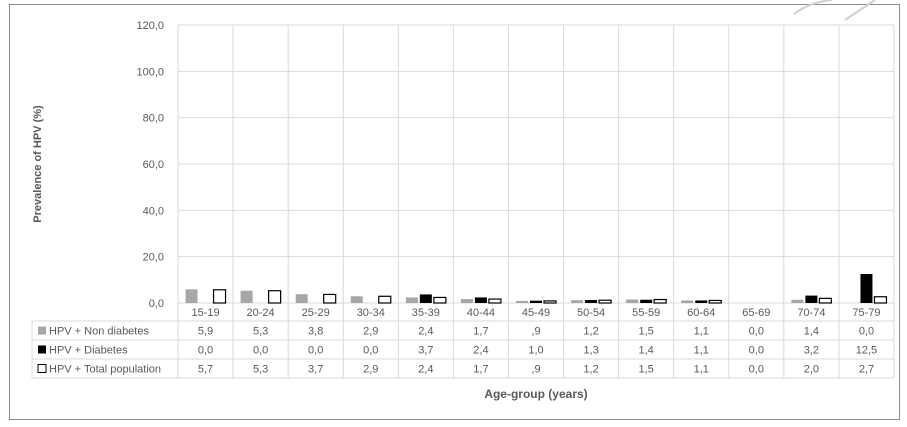 This screenshot has width=907, height=427. I want to click on data-label: 5,9, so click(205, 332).